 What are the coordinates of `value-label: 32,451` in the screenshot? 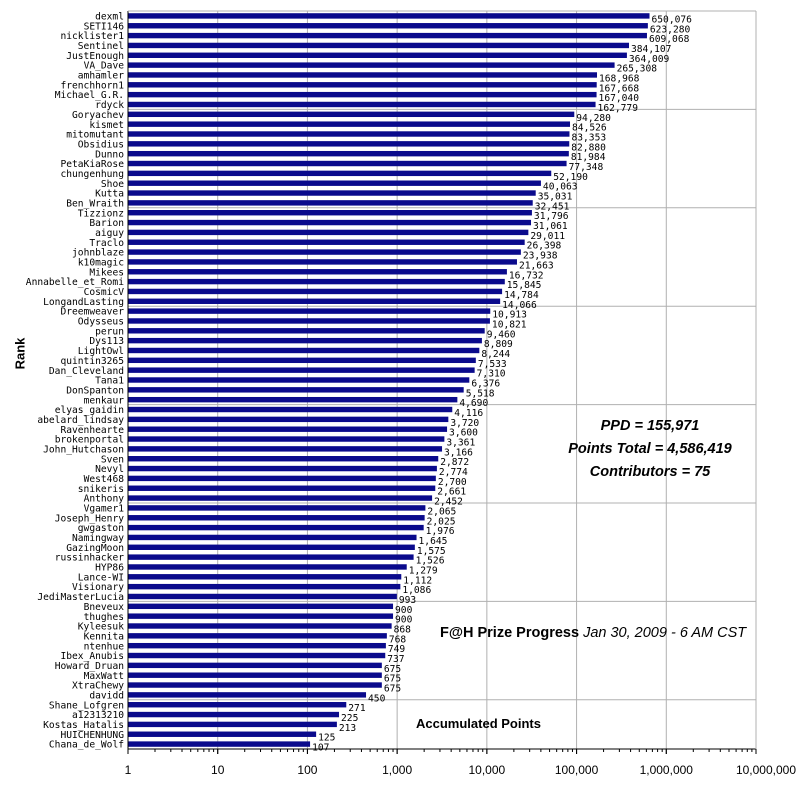 It's located at (552, 206).